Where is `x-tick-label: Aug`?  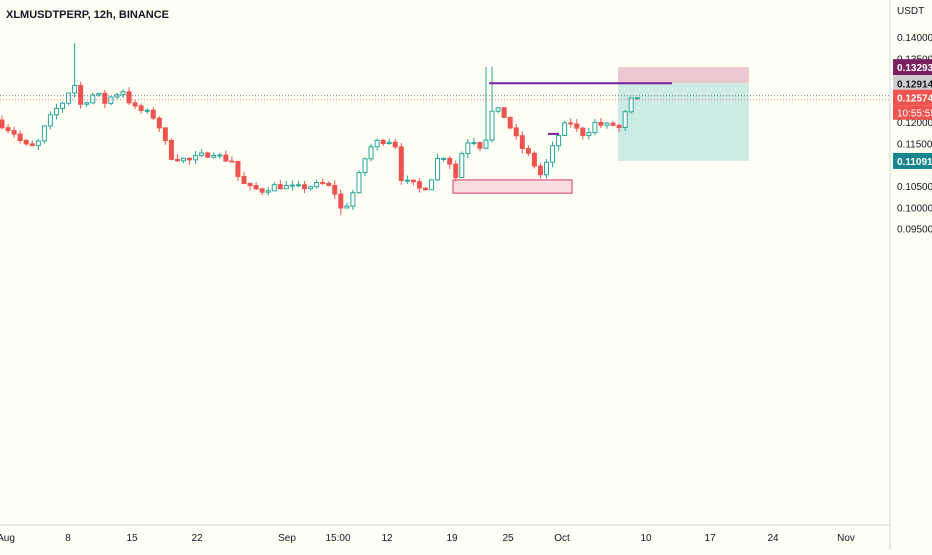 x-tick-label: Aug is located at coordinates (7, 538).